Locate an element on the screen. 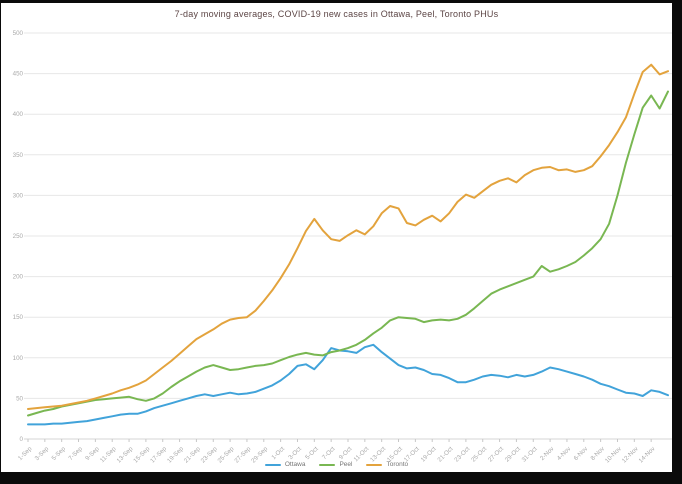 This screenshot has height=484, width=682. svg-text: 350 is located at coordinates (18, 155).